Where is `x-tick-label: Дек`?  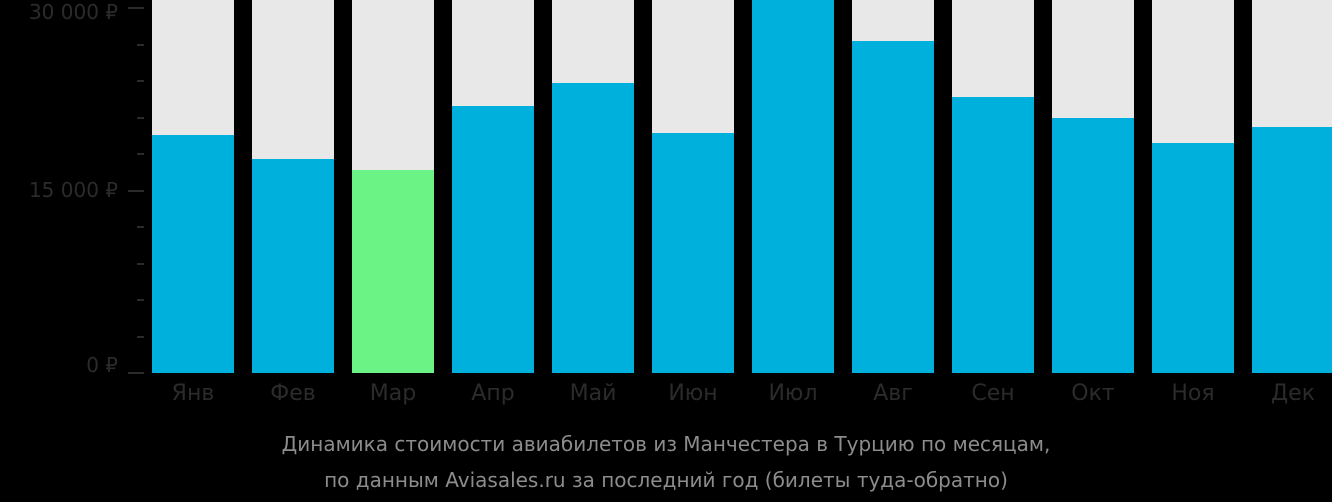 x-tick-label: Дек is located at coordinates (1292, 393).